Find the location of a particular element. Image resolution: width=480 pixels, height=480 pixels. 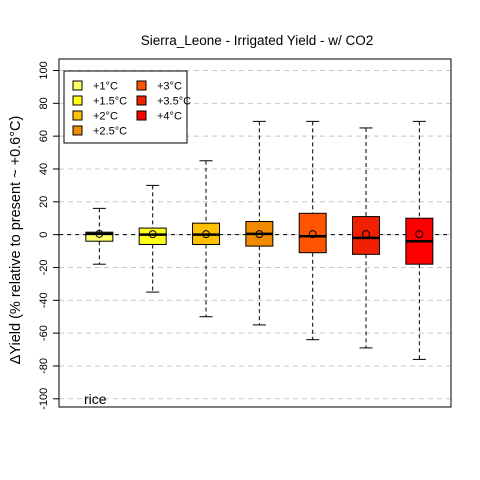

legend-item: +1°C is located at coordinates (95, 86).